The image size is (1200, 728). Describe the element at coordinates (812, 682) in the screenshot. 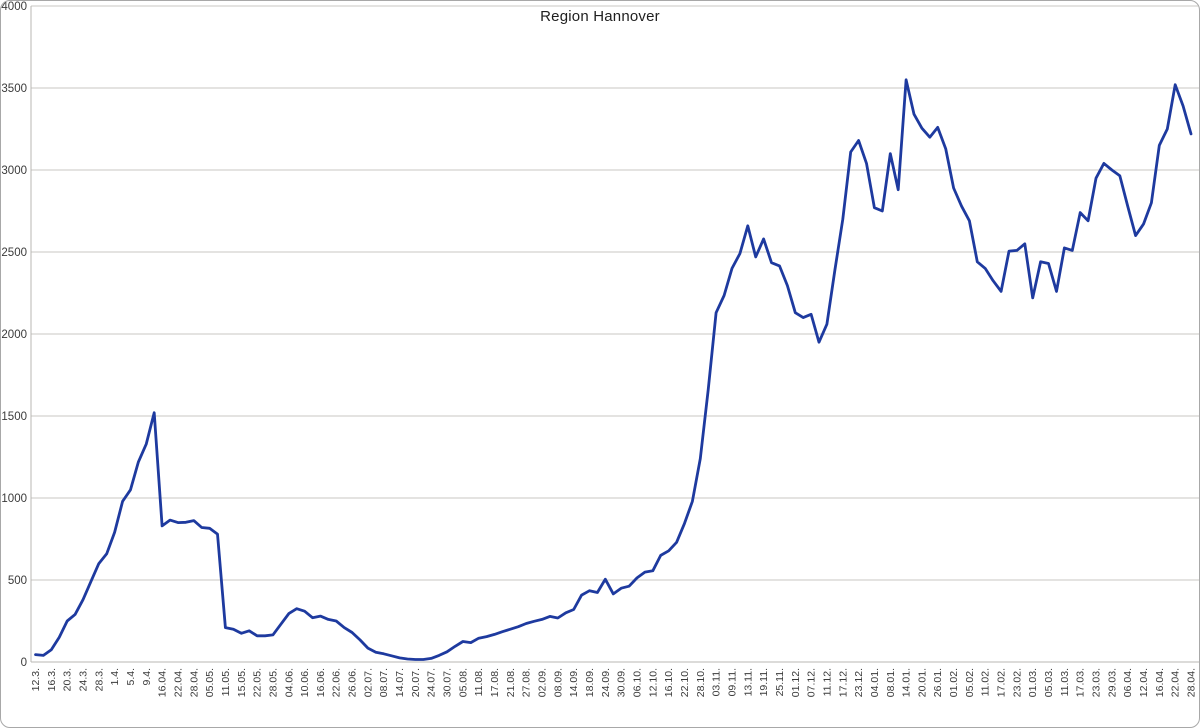

I see `x-axis-tick-label: 07.12.` at that location.